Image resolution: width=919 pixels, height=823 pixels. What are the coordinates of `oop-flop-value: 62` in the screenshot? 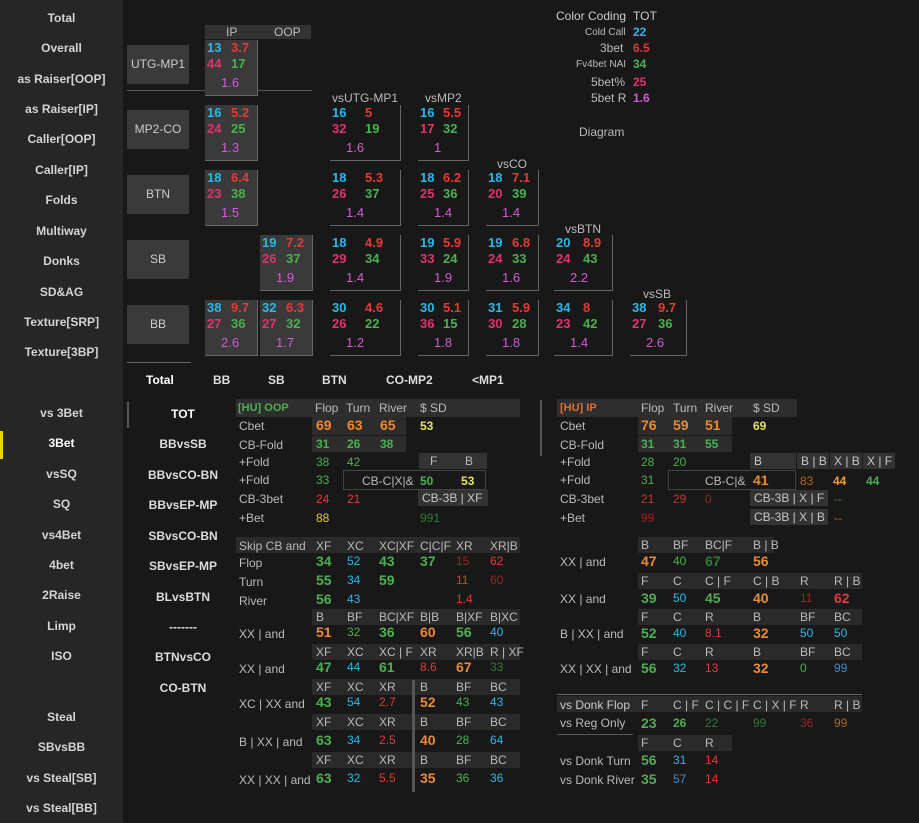 It's located at (497, 561).